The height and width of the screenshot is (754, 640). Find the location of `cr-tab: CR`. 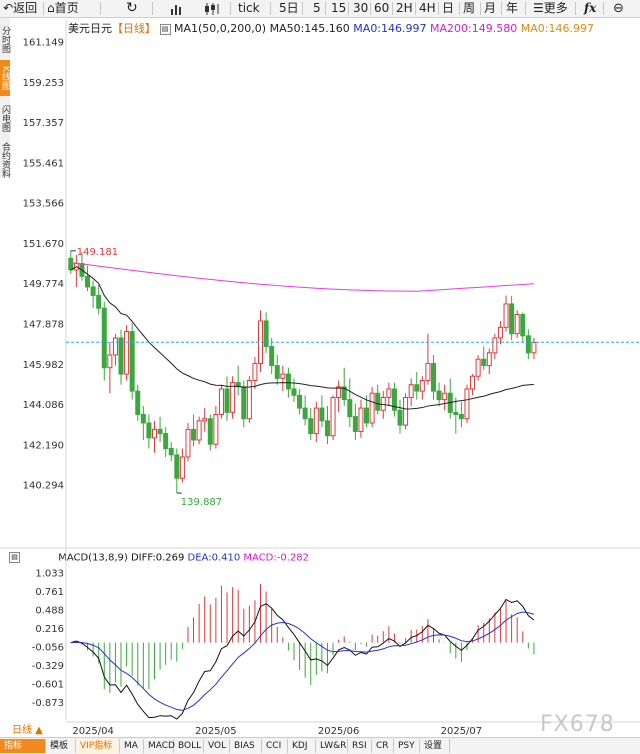

cr-tab: CR is located at coordinates (383, 746).